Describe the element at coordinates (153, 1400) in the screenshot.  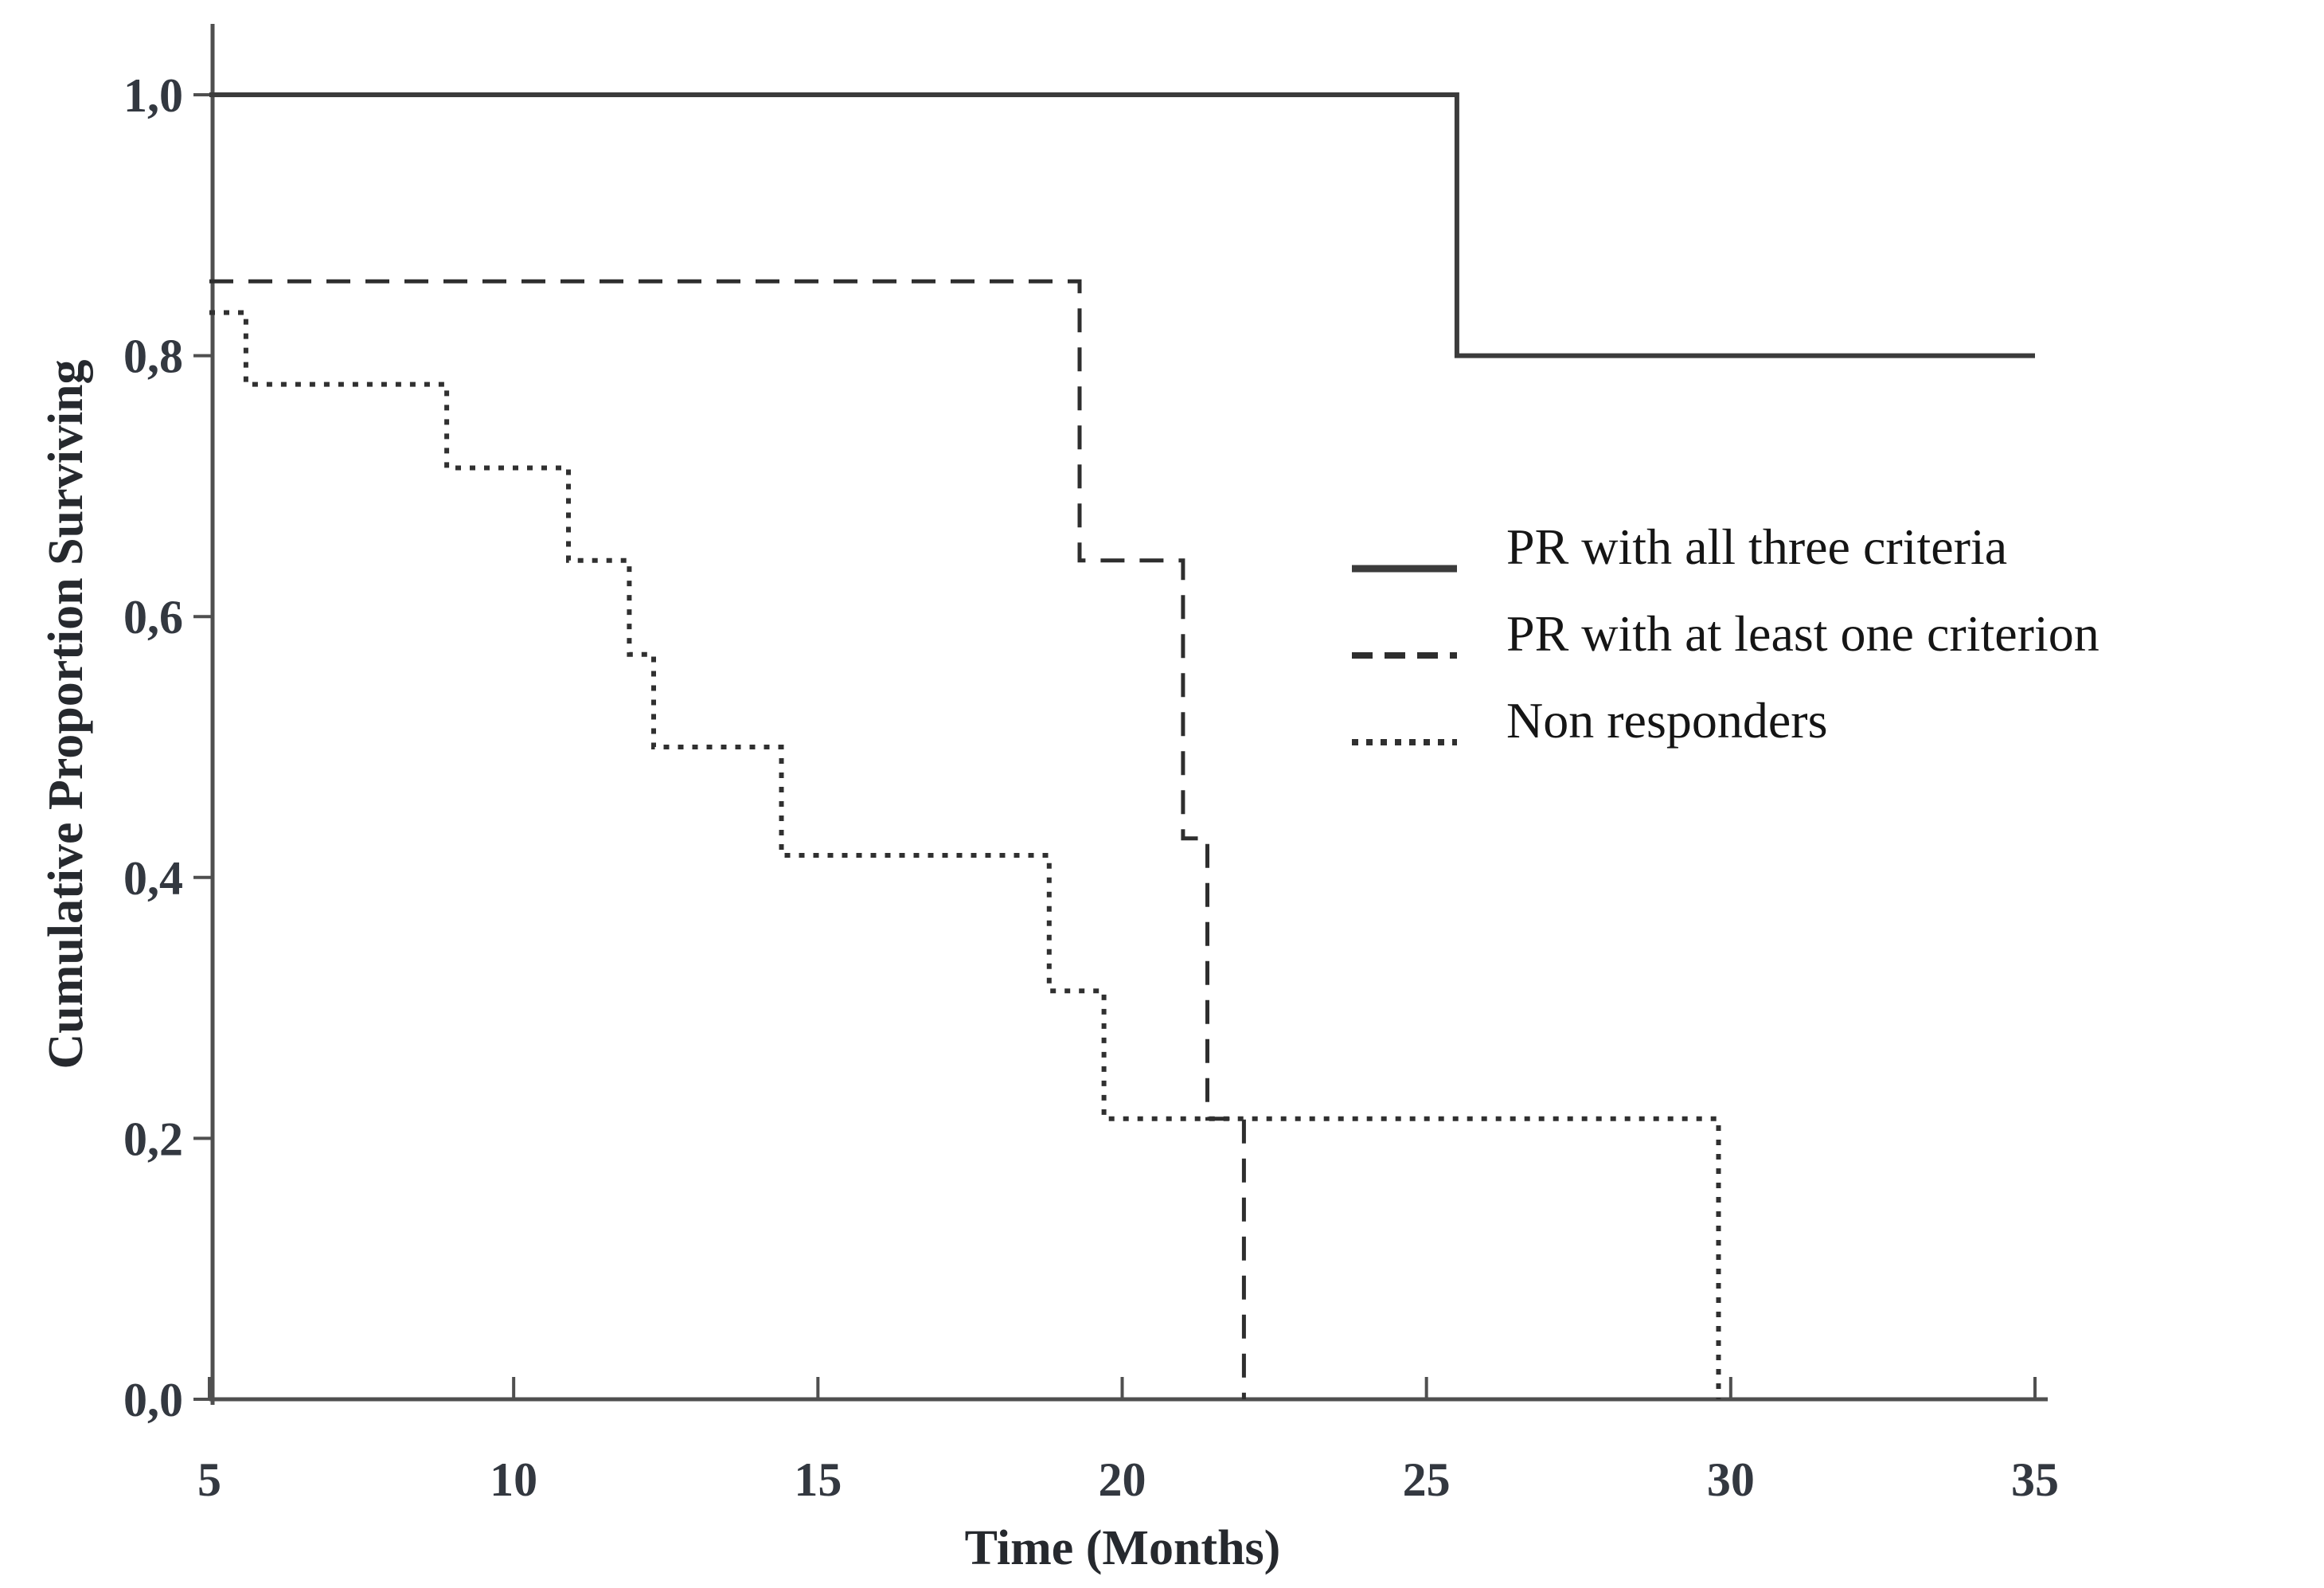
I see `y-tick-label: 0,0` at that location.